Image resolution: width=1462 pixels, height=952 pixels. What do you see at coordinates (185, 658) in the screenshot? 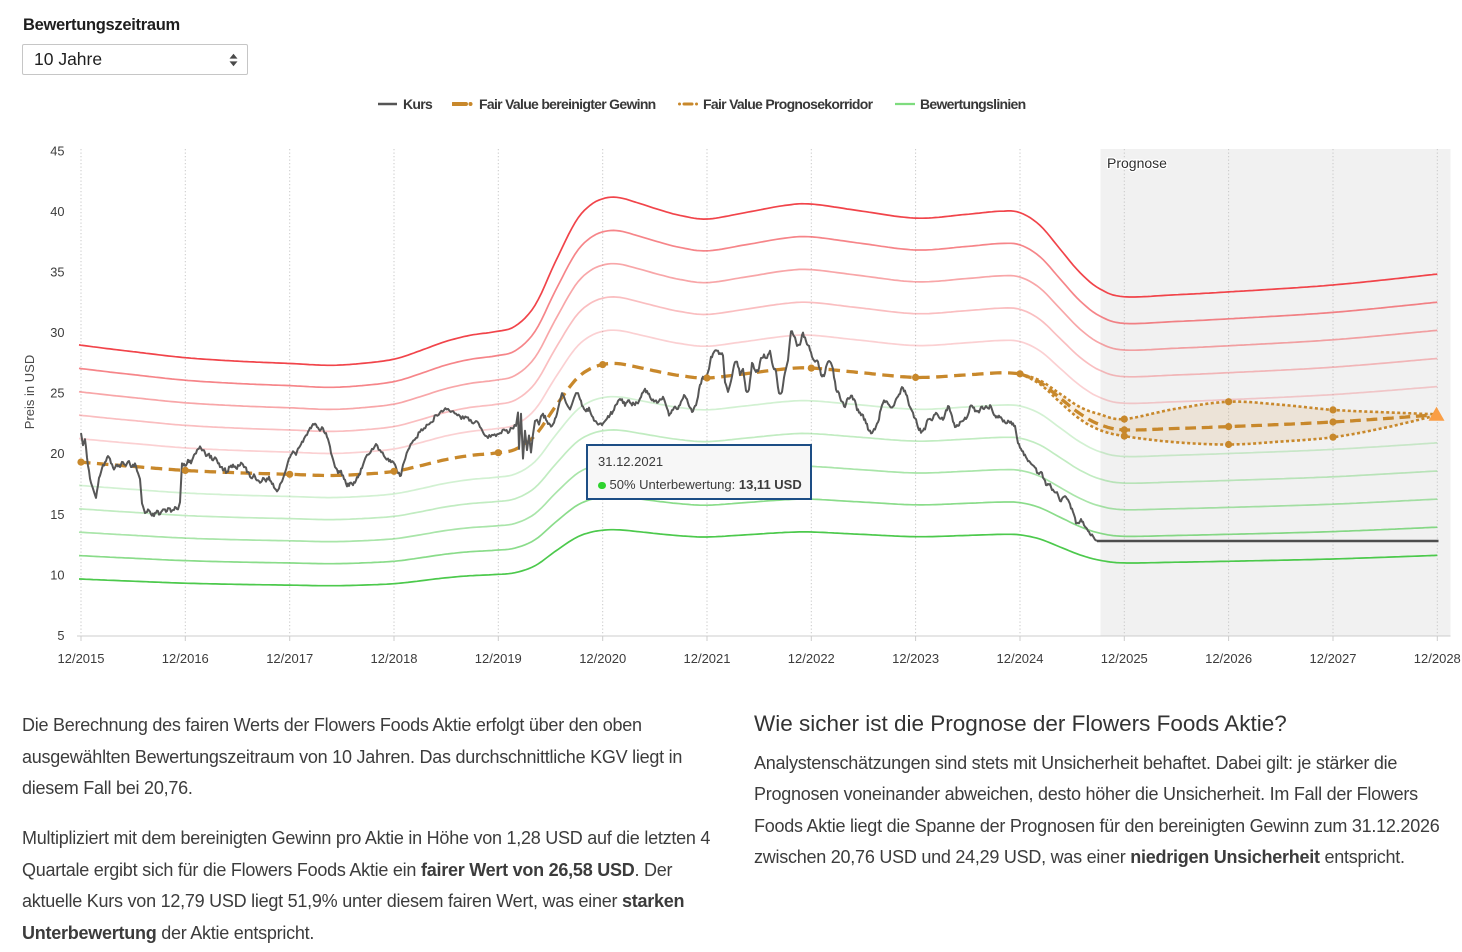
I see `svg-text: 12/2016` at bounding box center [185, 658].